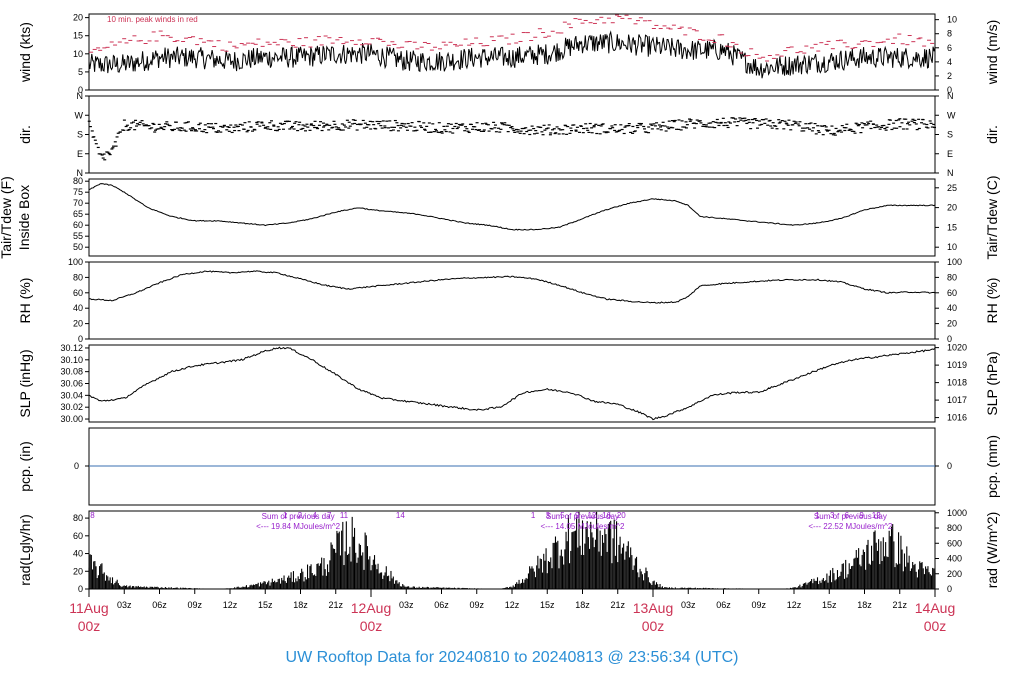 The width and height of the screenshot is (1024, 700). Describe the element at coordinates (950, 154) in the screenshot. I see `dir-right-tick-label: E` at that location.